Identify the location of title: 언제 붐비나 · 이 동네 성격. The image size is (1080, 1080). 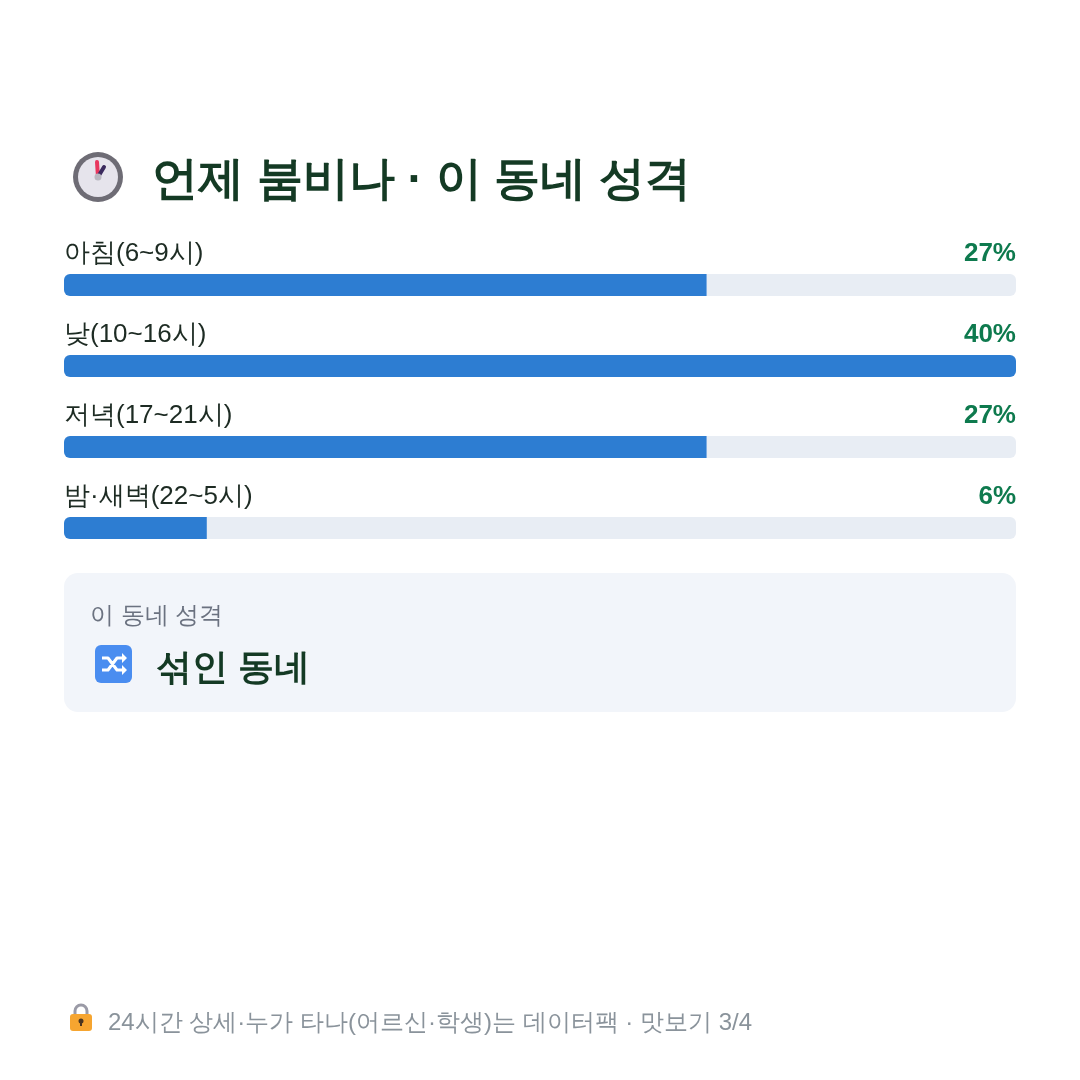
(422, 178).